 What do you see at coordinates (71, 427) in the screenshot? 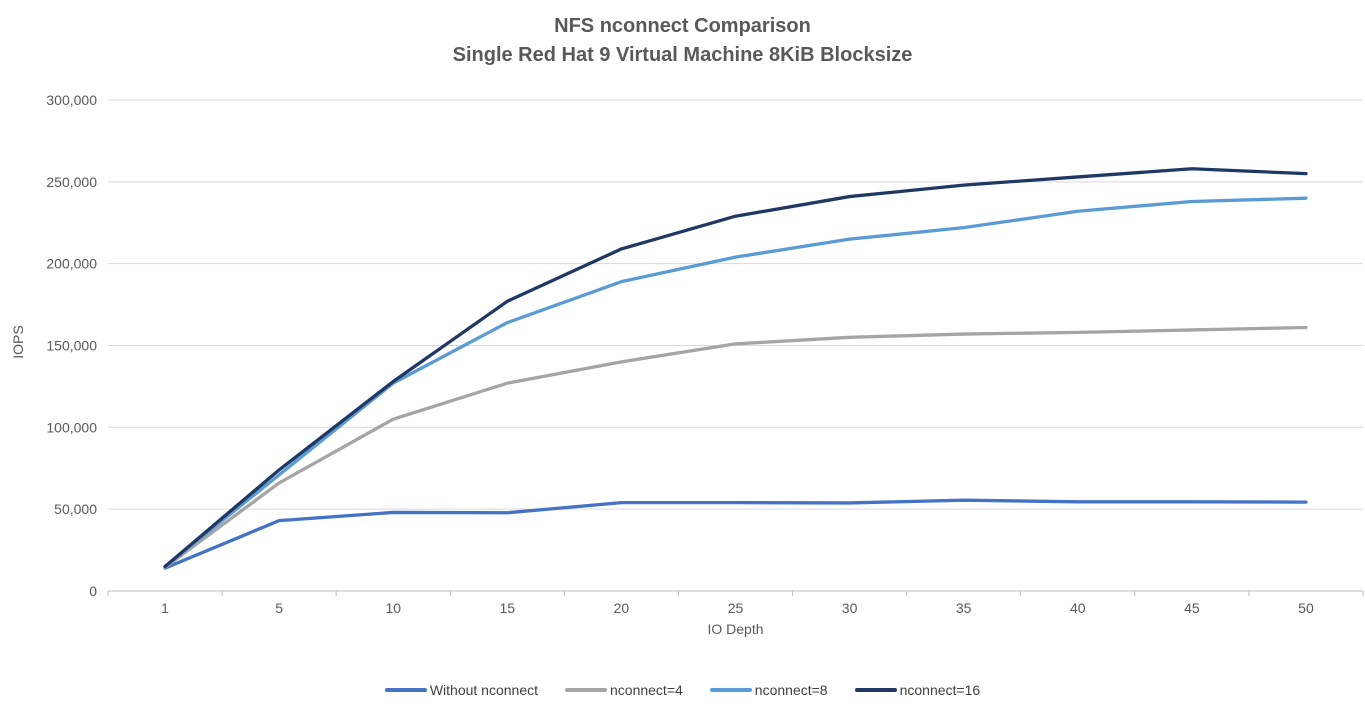
I see `y-tick-label: 100,000` at bounding box center [71, 427].